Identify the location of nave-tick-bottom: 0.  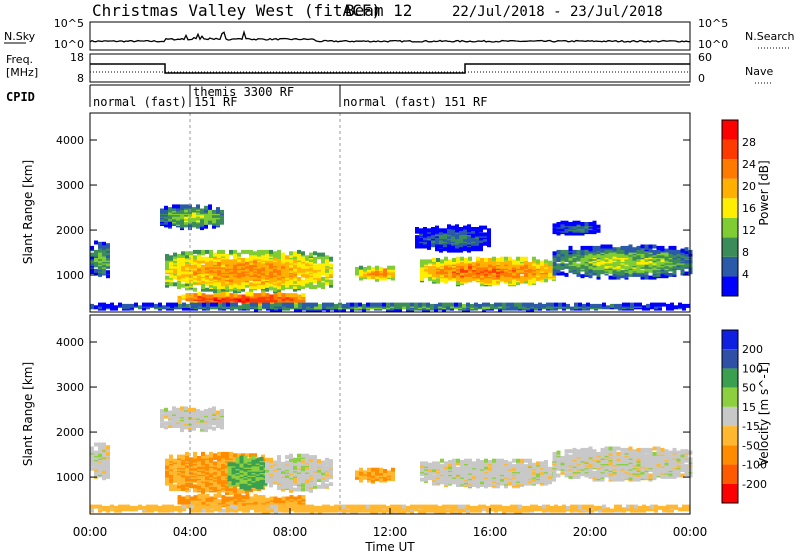
(701, 78).